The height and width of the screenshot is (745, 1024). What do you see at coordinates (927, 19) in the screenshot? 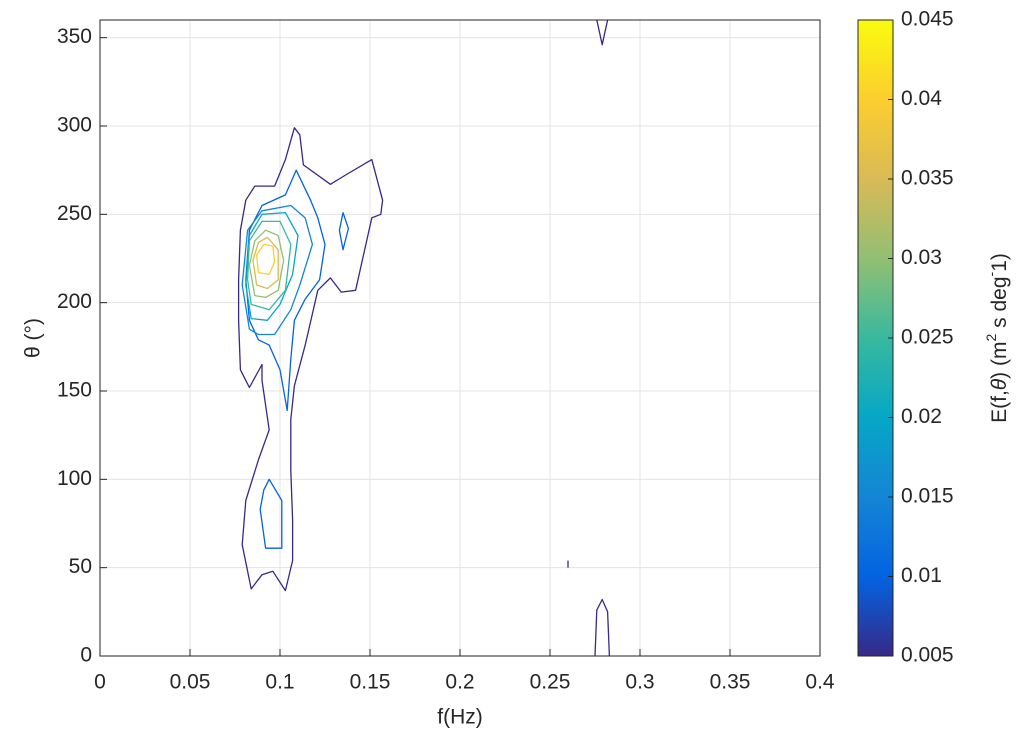
I see `colorbar-tick-label: 0.045` at bounding box center [927, 19].